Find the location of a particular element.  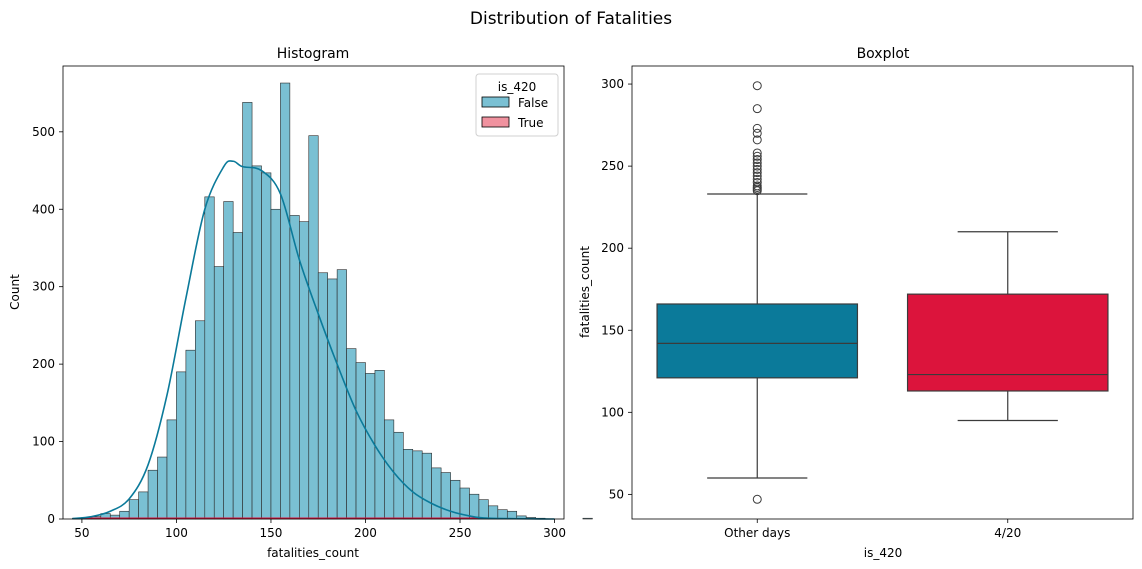

y-tick-label: 500 is located at coordinates (43, 132).